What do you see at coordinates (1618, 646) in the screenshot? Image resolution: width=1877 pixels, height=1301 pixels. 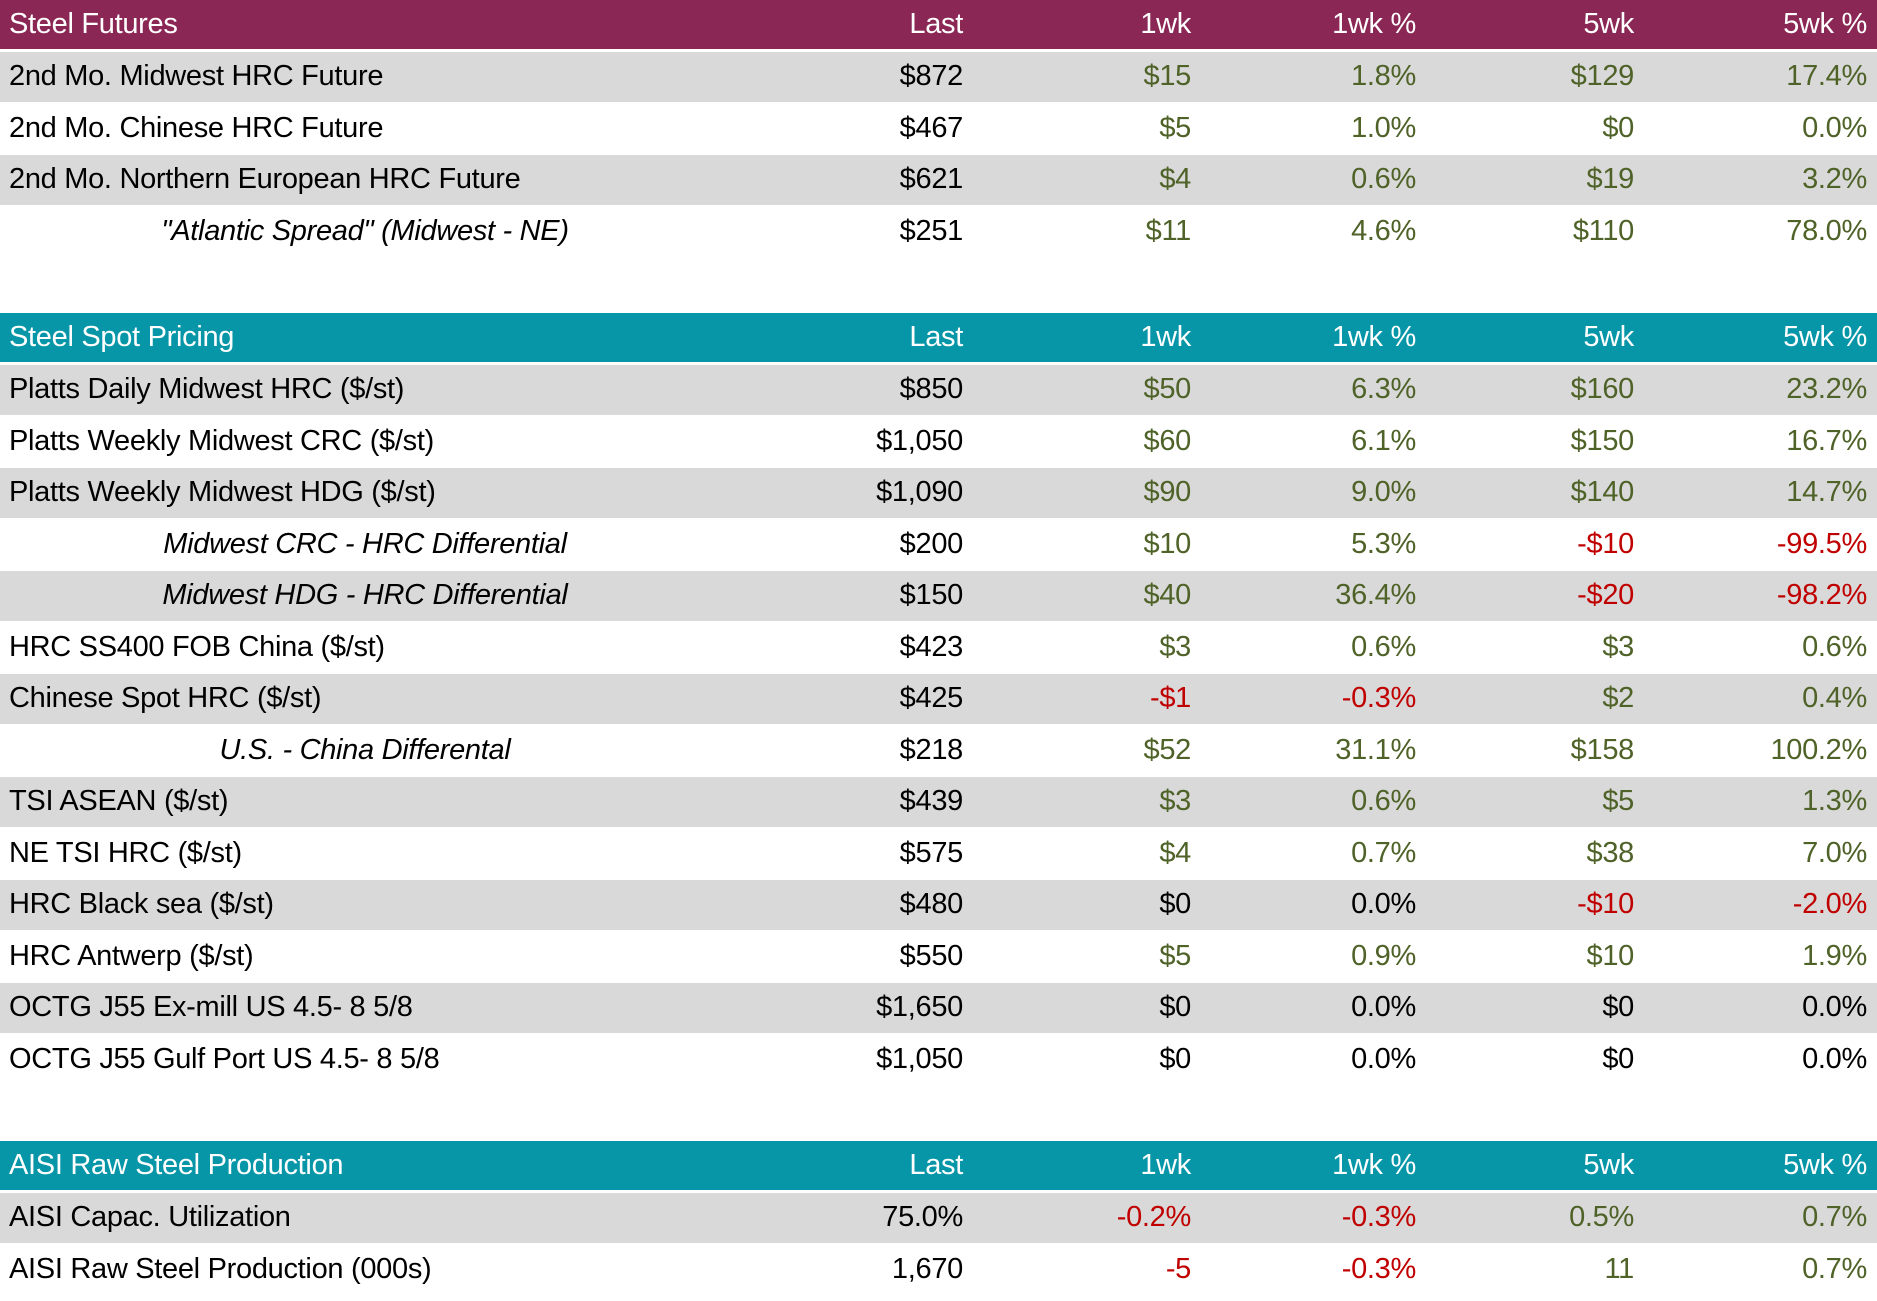 I see `cell-5wk: $3` at bounding box center [1618, 646].